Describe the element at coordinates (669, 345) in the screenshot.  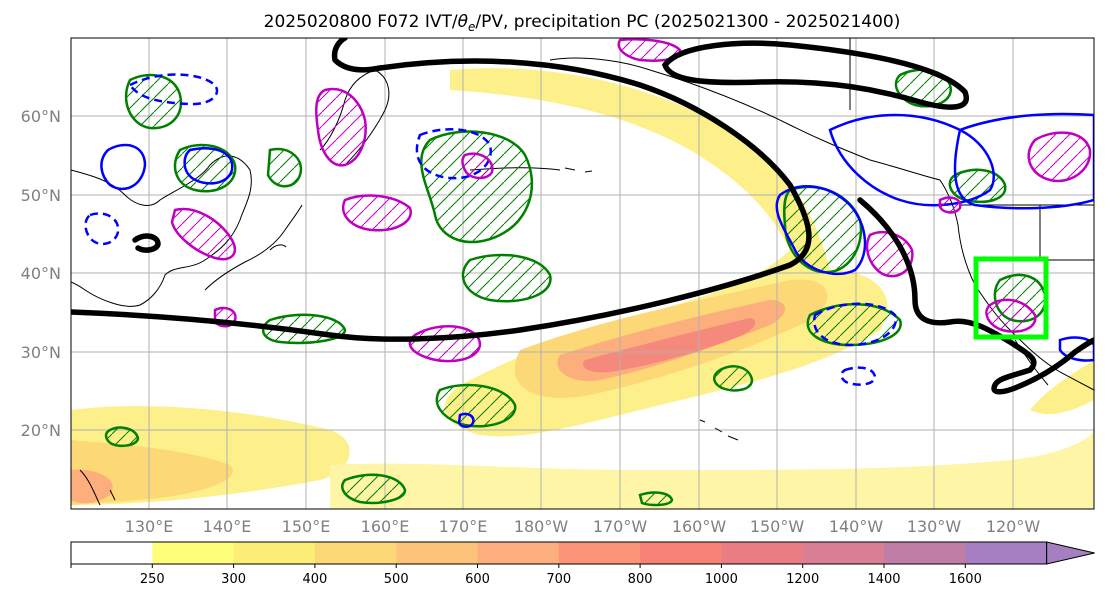
I see `ivt-band-core` at that location.